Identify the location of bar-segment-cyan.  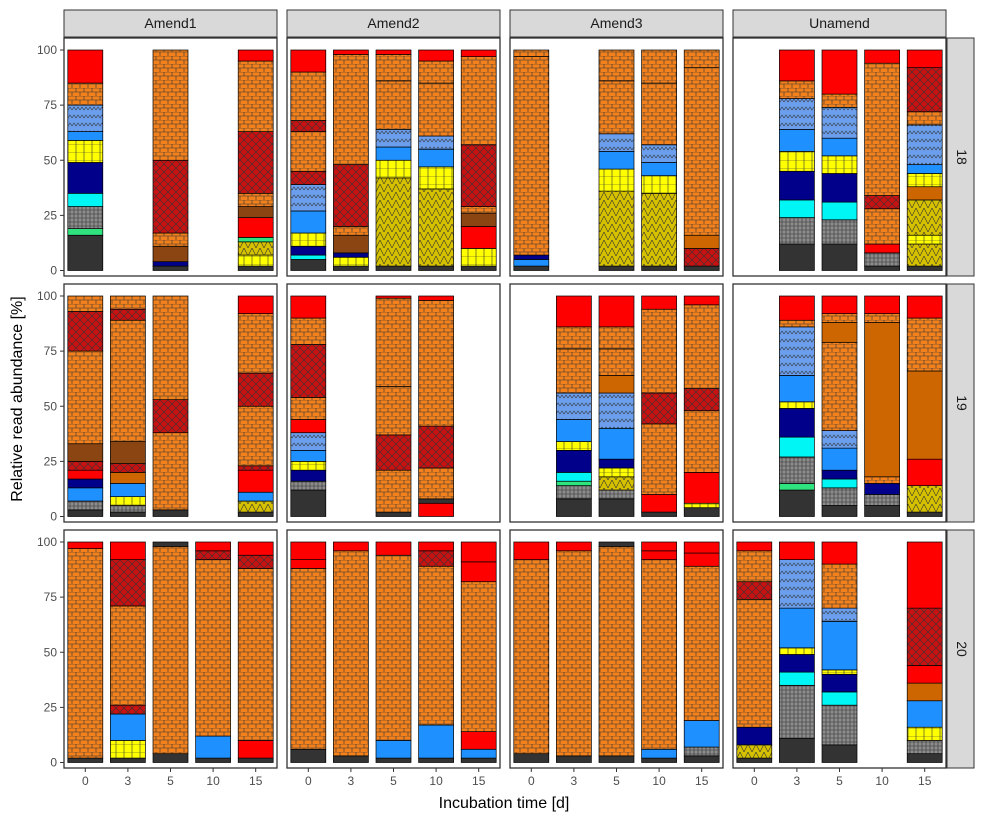
(574, 477).